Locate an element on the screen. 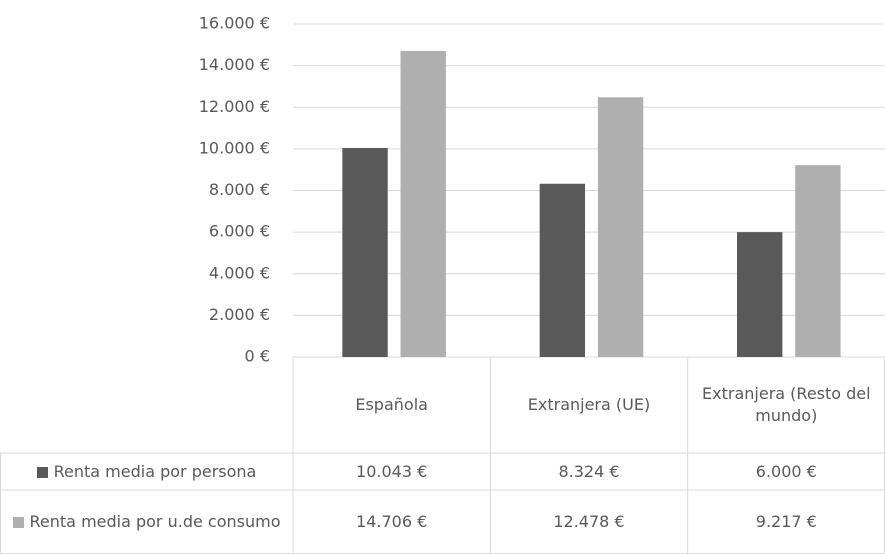 The height and width of the screenshot is (554, 885). data-label-text: 9.217 € is located at coordinates (786, 521).